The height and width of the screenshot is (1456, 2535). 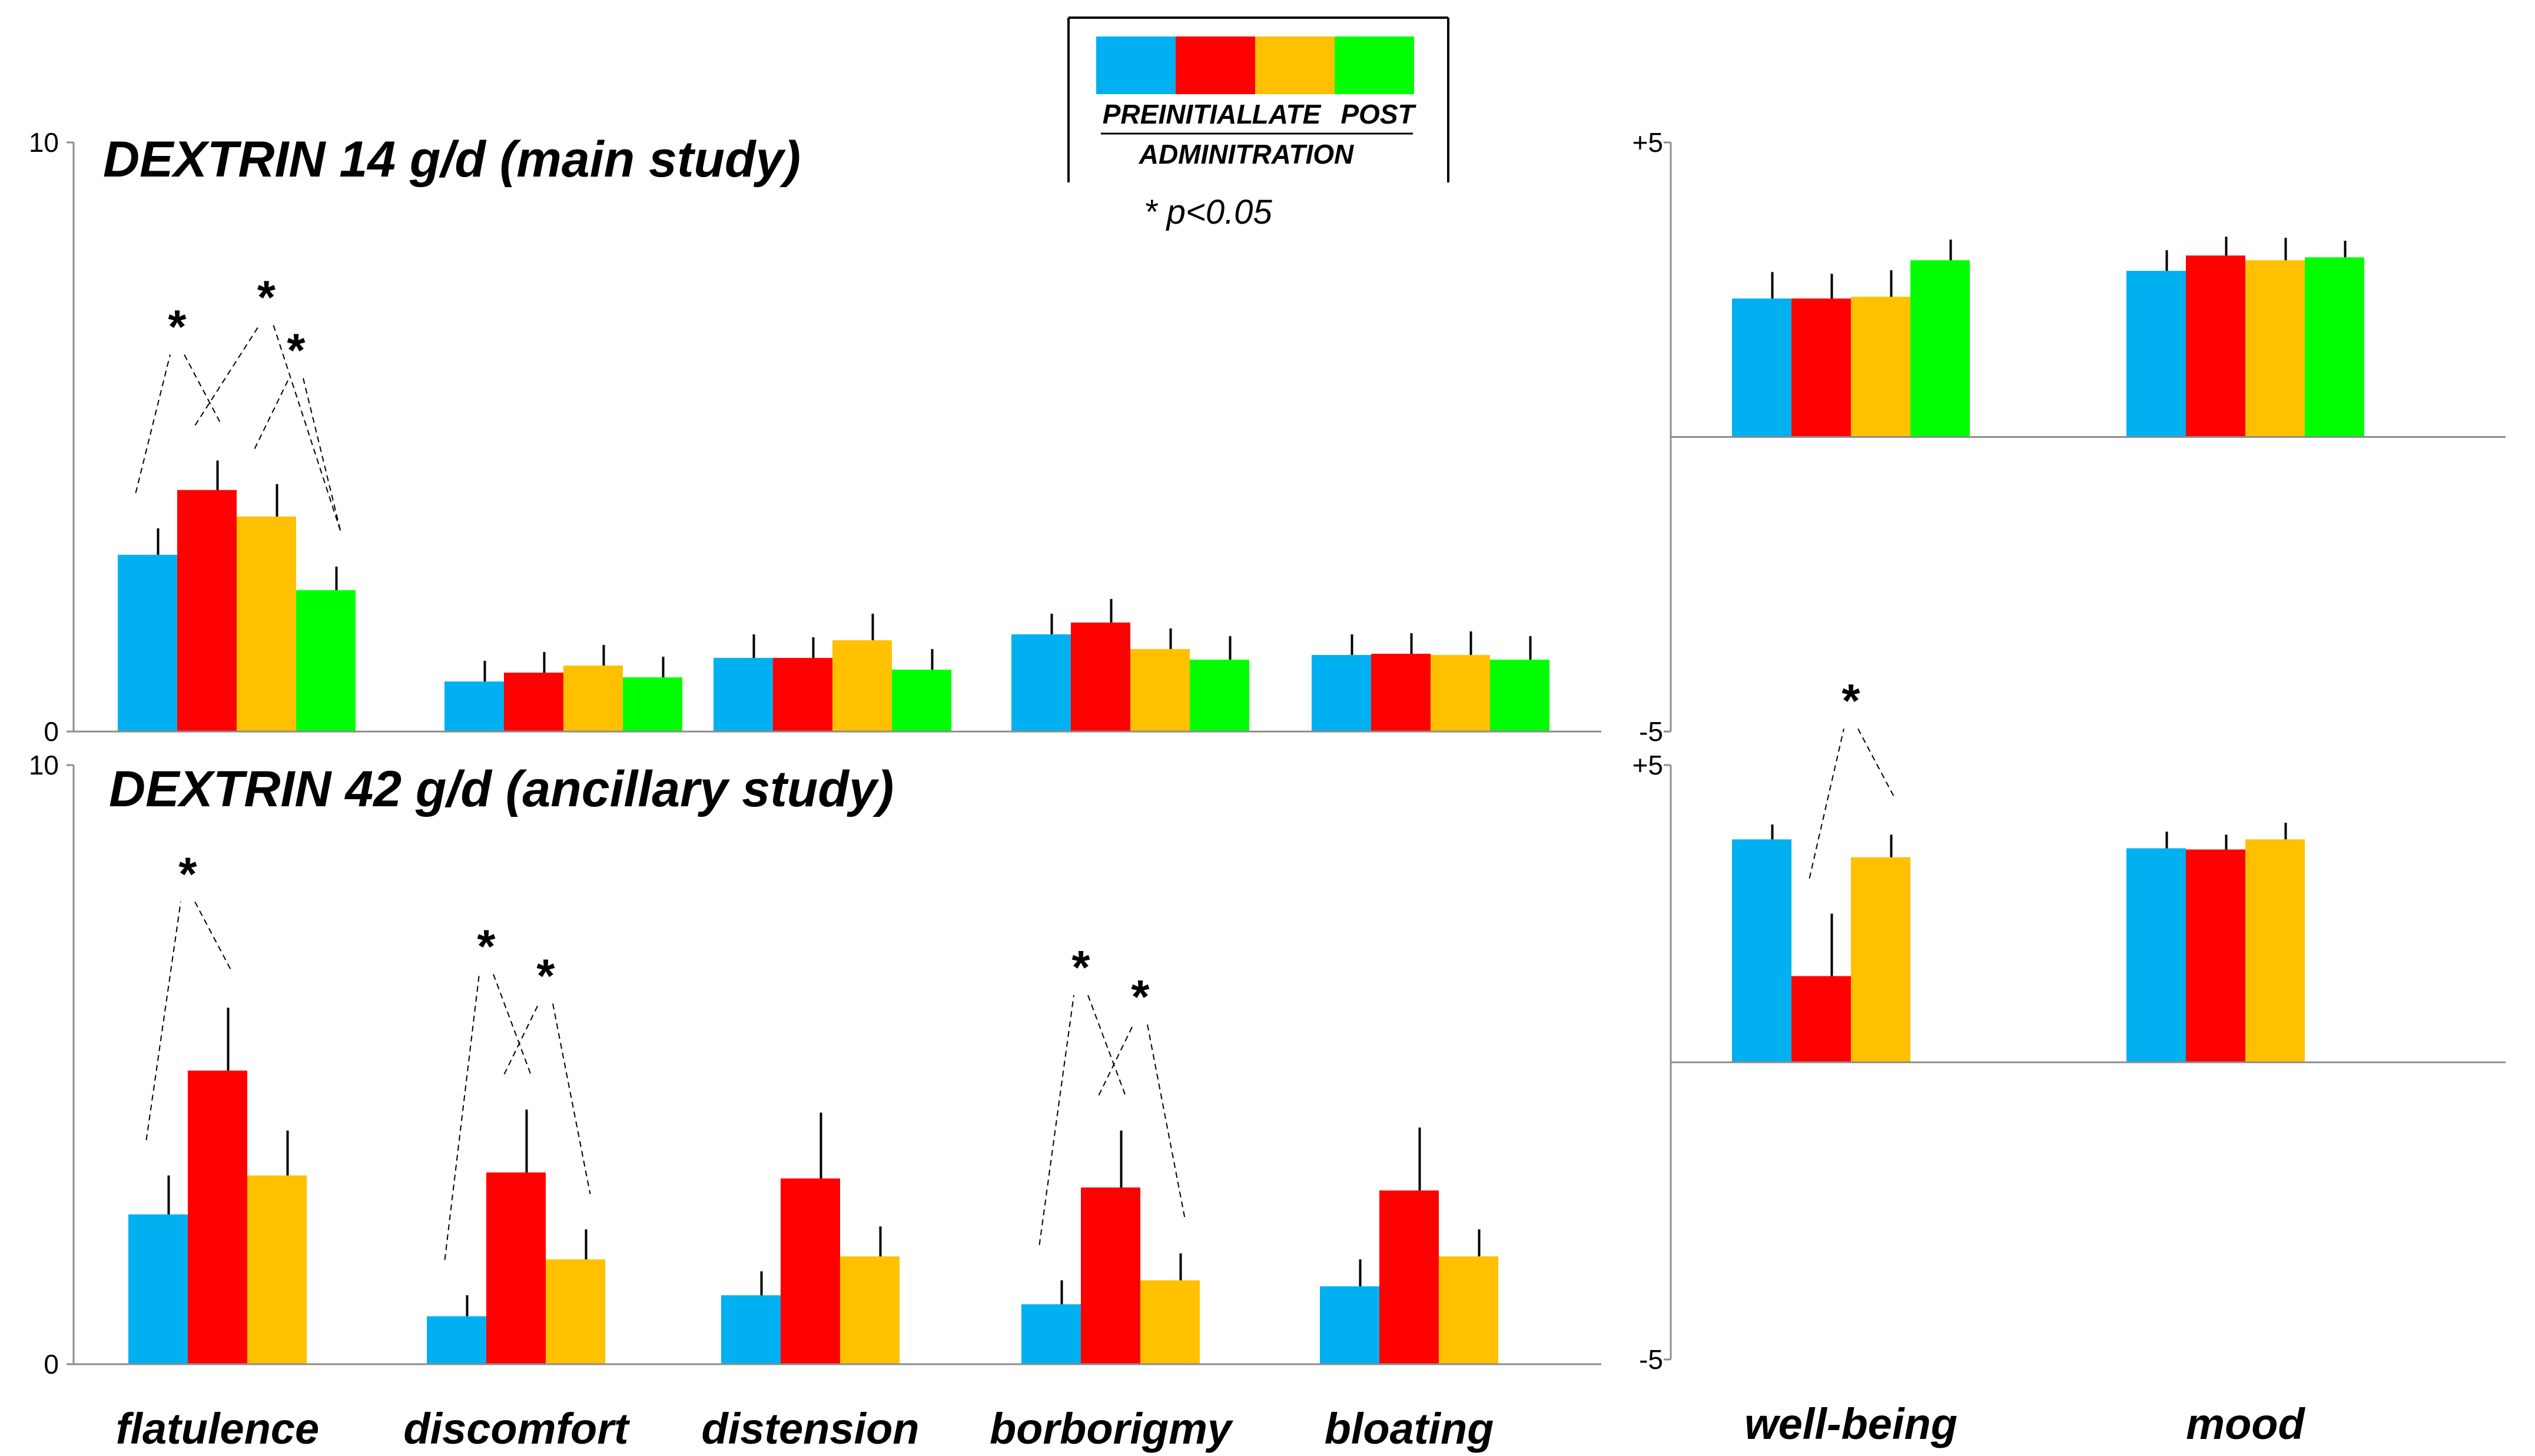 What do you see at coordinates (517, 1429) in the screenshot?
I see `category-label-discomfort: discomfort` at bounding box center [517, 1429].